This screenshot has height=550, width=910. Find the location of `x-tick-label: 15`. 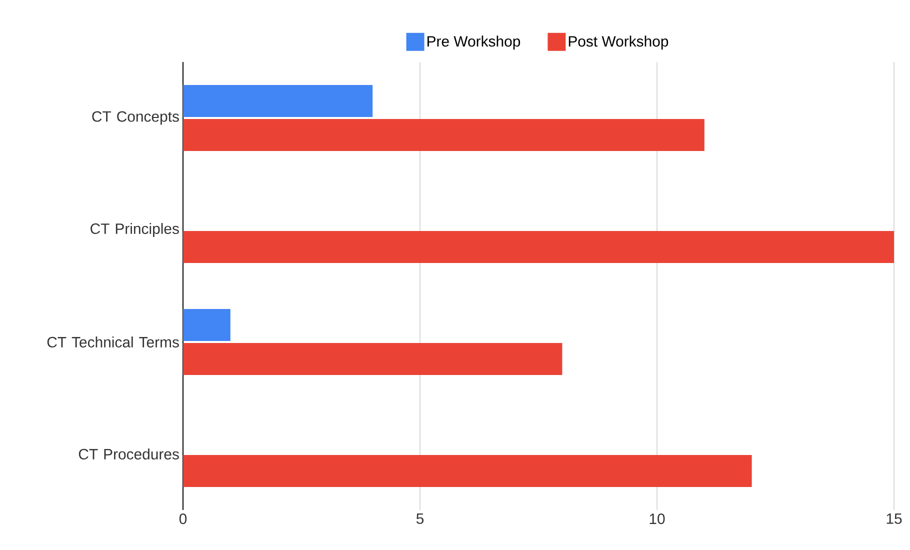

x-tick-label: 15 is located at coordinates (894, 519).